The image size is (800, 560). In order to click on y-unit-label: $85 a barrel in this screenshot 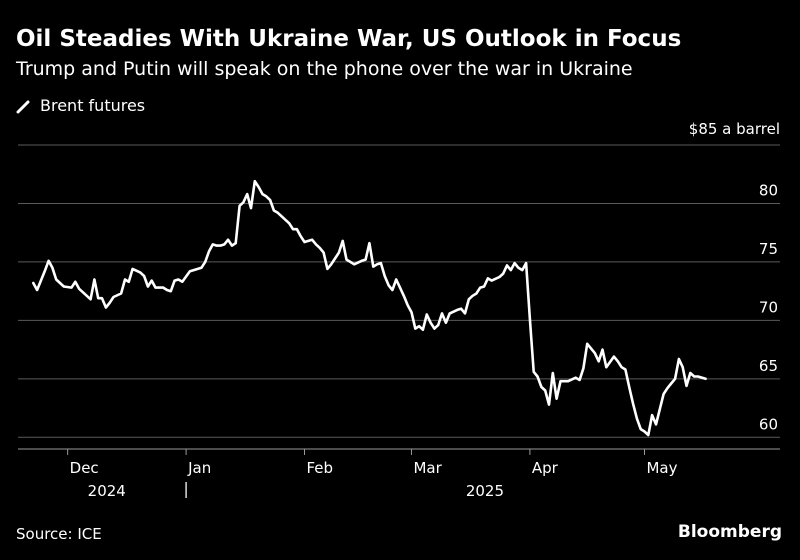, I will do `click(734, 129)`.